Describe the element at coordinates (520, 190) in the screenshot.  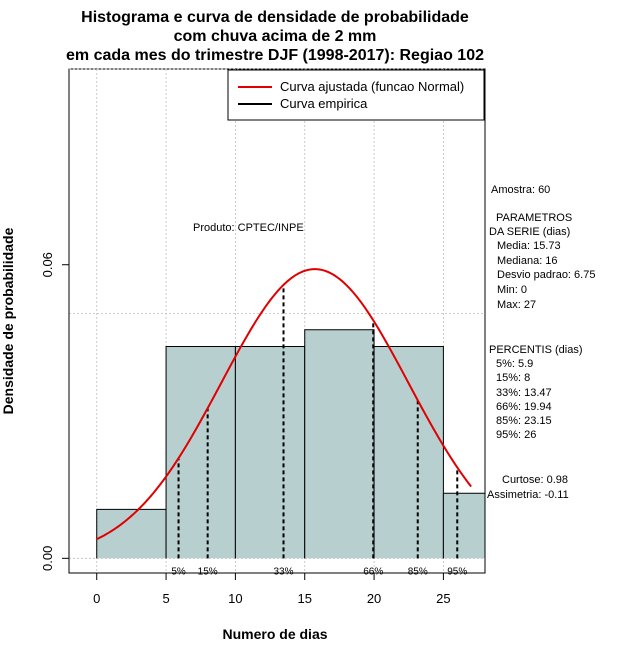
I see `stat-sample: Amostra: 60` at that location.